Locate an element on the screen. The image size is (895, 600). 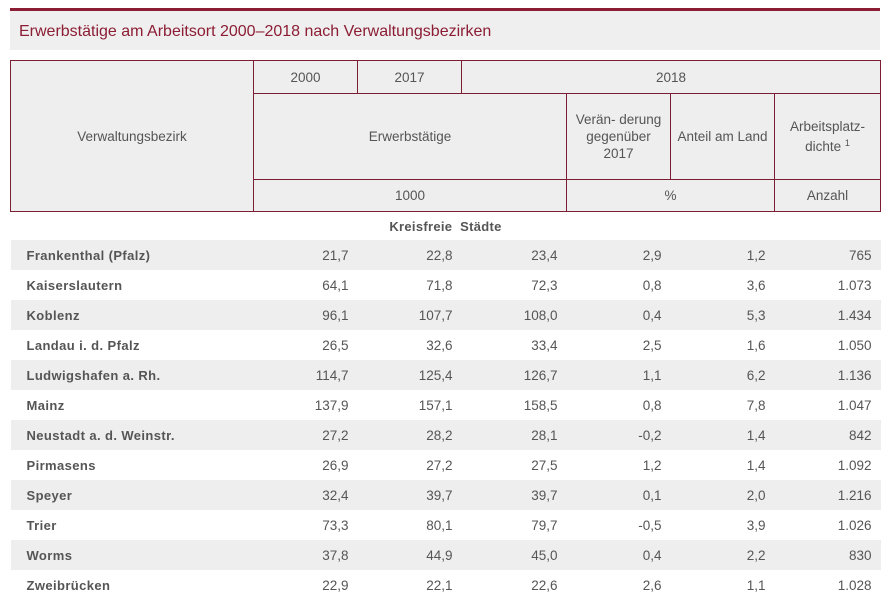
value-2018: 72,3 is located at coordinates (544, 285).